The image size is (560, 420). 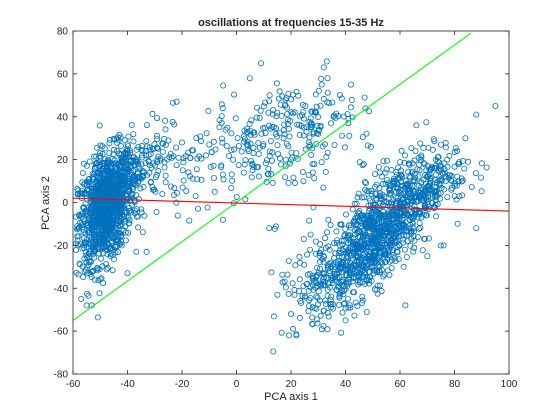 What do you see at coordinates (63, 117) in the screenshot?
I see `y-tick-label: 40` at bounding box center [63, 117].